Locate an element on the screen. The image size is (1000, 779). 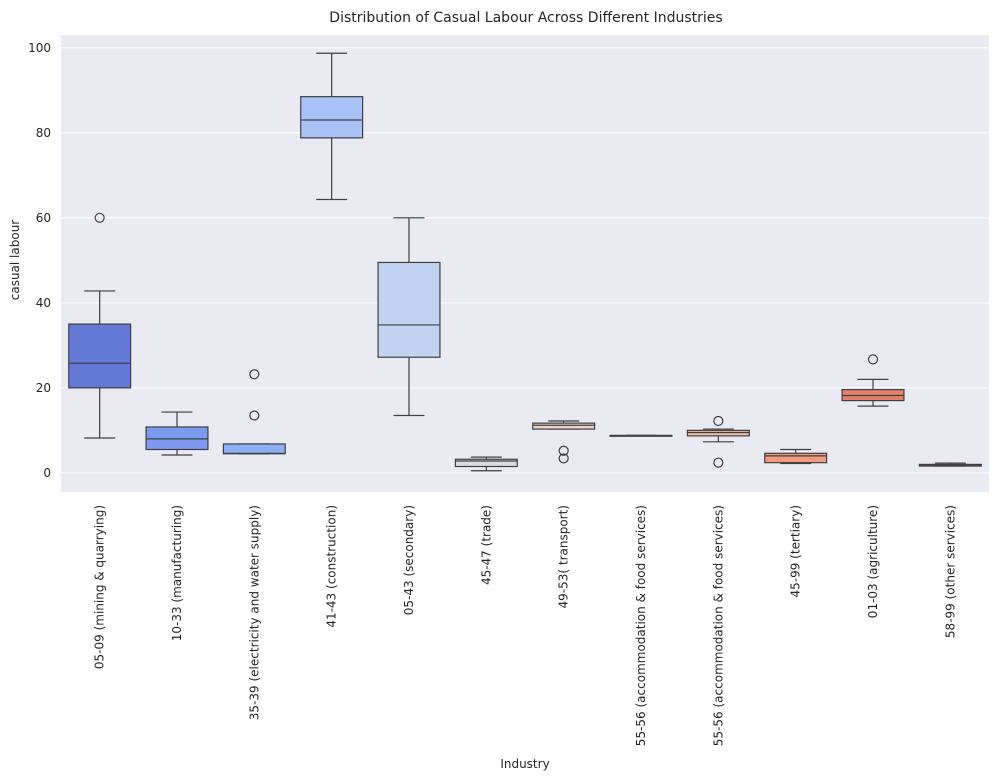
x-tick-label: 35-39 (electricity and water supply) is located at coordinates (254, 612).